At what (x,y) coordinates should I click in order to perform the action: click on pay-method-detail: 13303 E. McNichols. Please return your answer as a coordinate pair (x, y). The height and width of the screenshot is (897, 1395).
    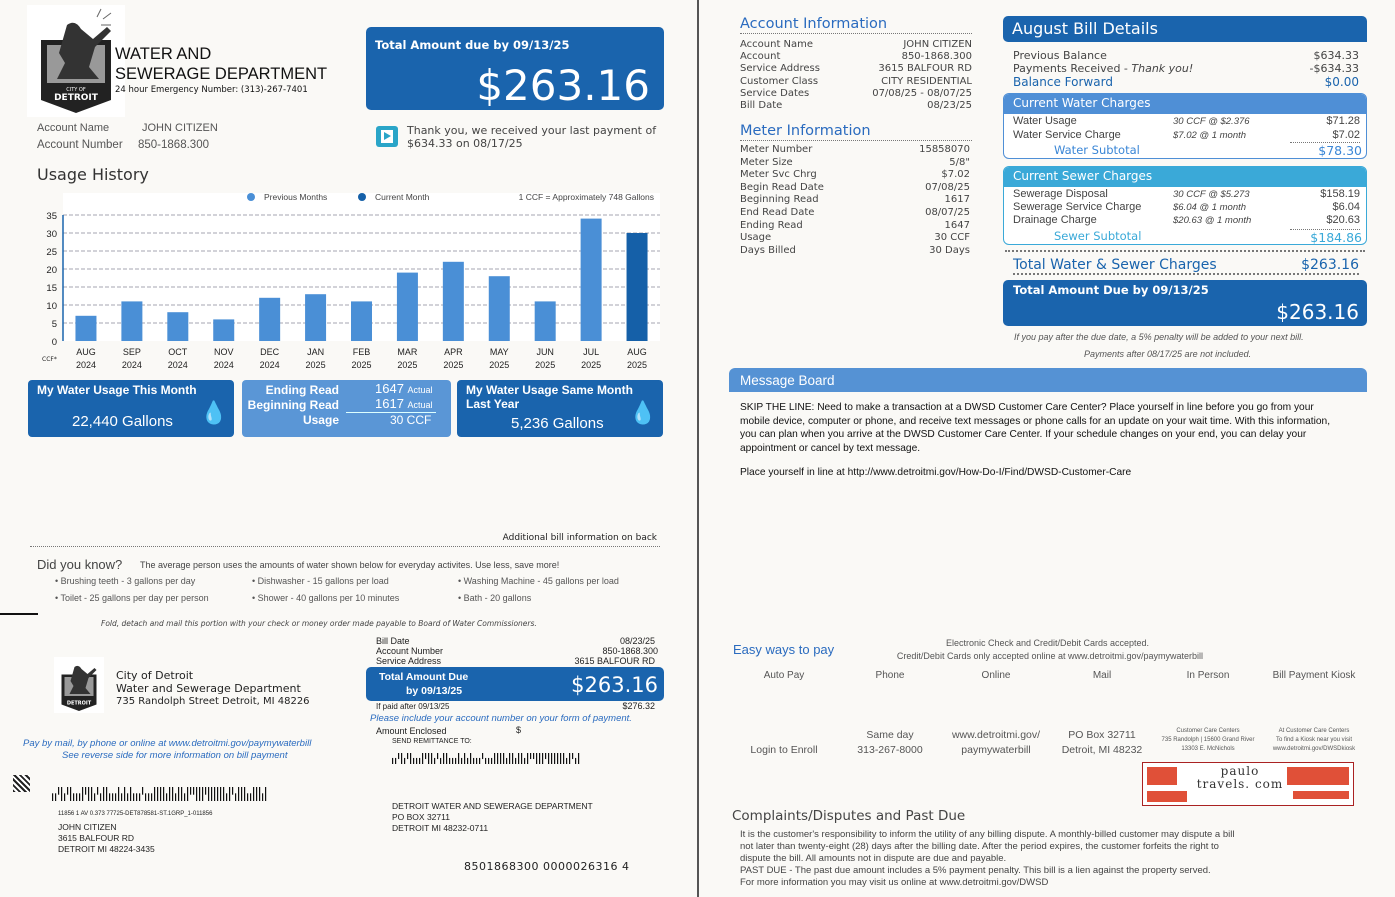
    Looking at the image, I should click on (1208, 749).